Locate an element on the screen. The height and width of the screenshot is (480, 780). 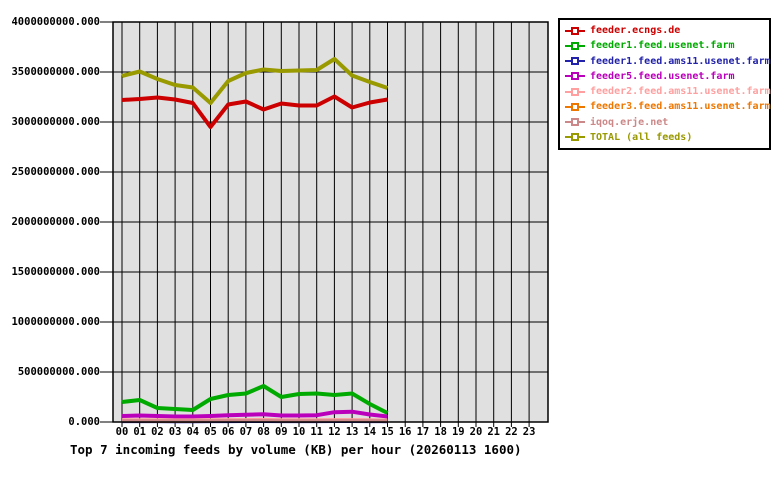
y-tick-label: 2000000000.000 is located at coordinates (55, 221).